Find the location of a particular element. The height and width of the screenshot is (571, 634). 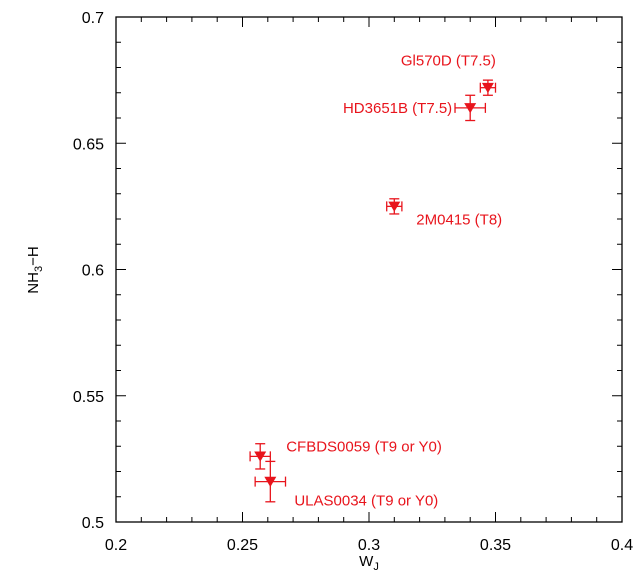

point-label: CFBDS0059 (T9 or Y0) is located at coordinates (364, 446).